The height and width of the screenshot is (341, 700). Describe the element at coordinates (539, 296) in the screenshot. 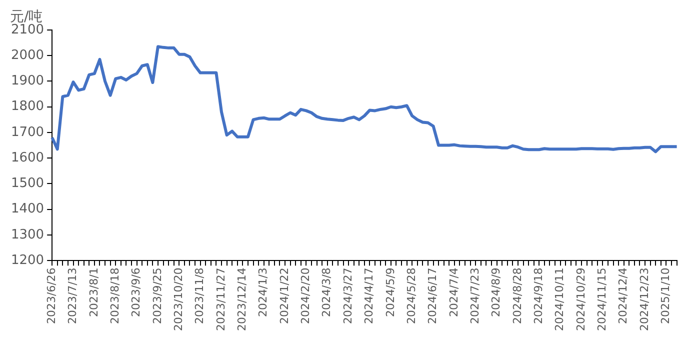

I see `x-tick-label: 2024/9/18` at that location.